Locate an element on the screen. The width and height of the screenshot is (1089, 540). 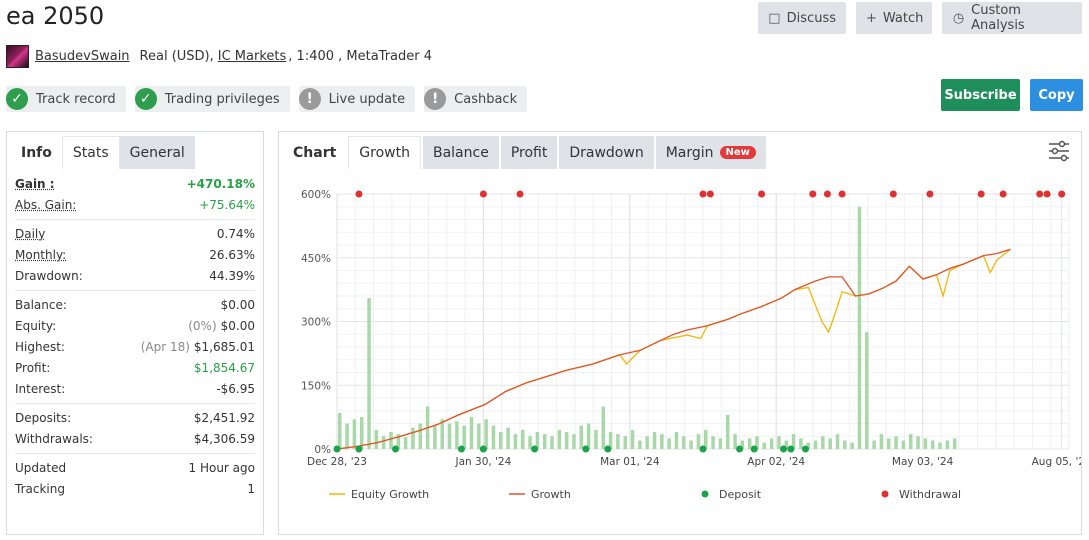
badge-live-update: ! Live update is located at coordinates (357, 99).